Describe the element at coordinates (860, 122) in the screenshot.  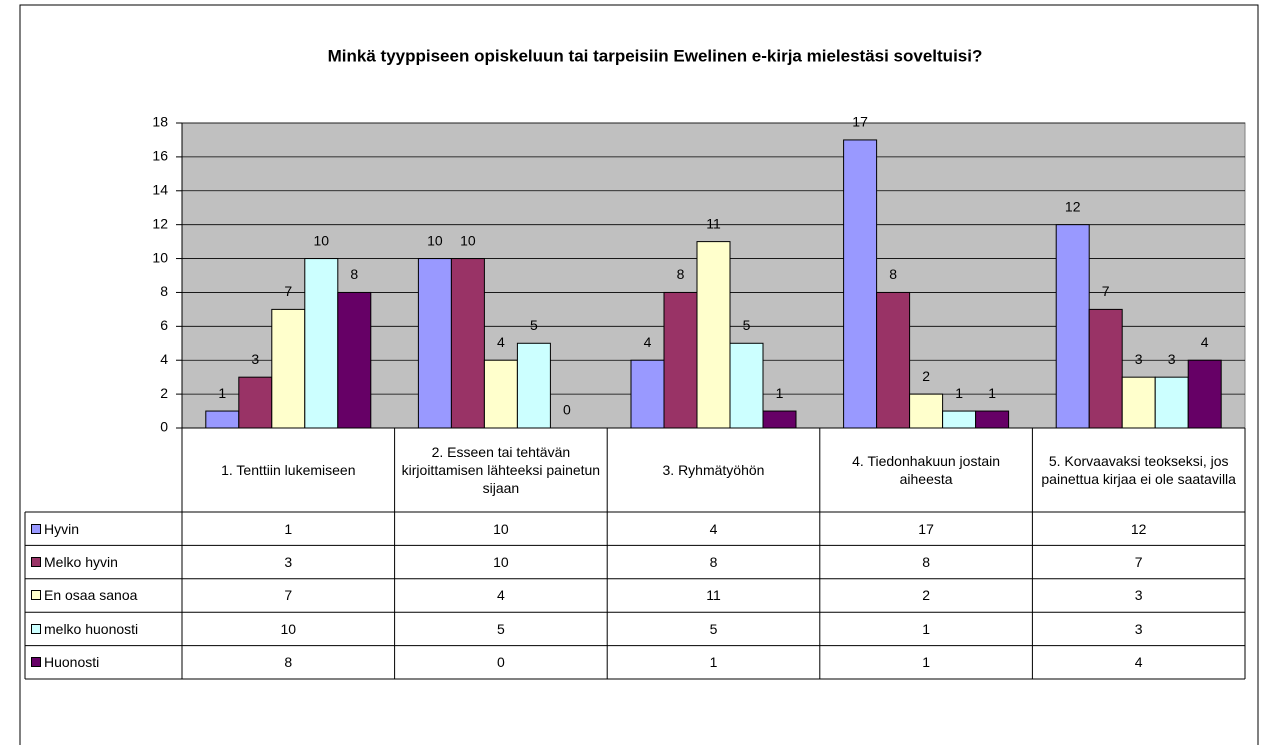
I see `data-label: 17` at that location.